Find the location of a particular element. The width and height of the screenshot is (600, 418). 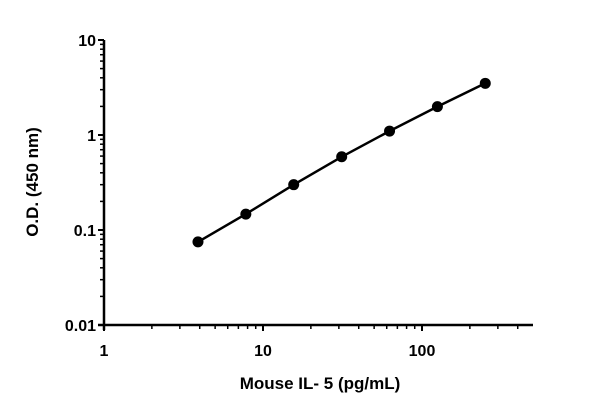

y-tick-label: 1 is located at coordinates (91, 136).